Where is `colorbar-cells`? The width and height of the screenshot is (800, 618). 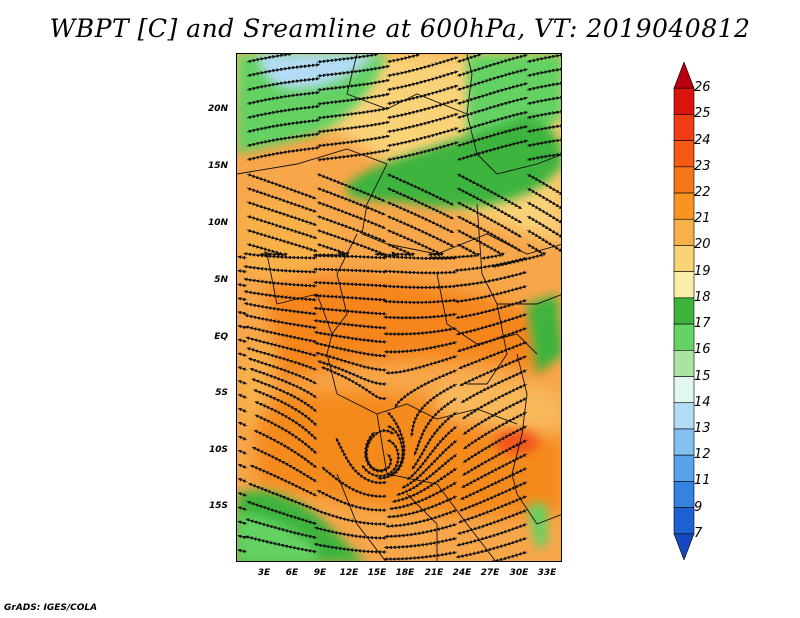 colorbar-cells is located at coordinates (684, 311).